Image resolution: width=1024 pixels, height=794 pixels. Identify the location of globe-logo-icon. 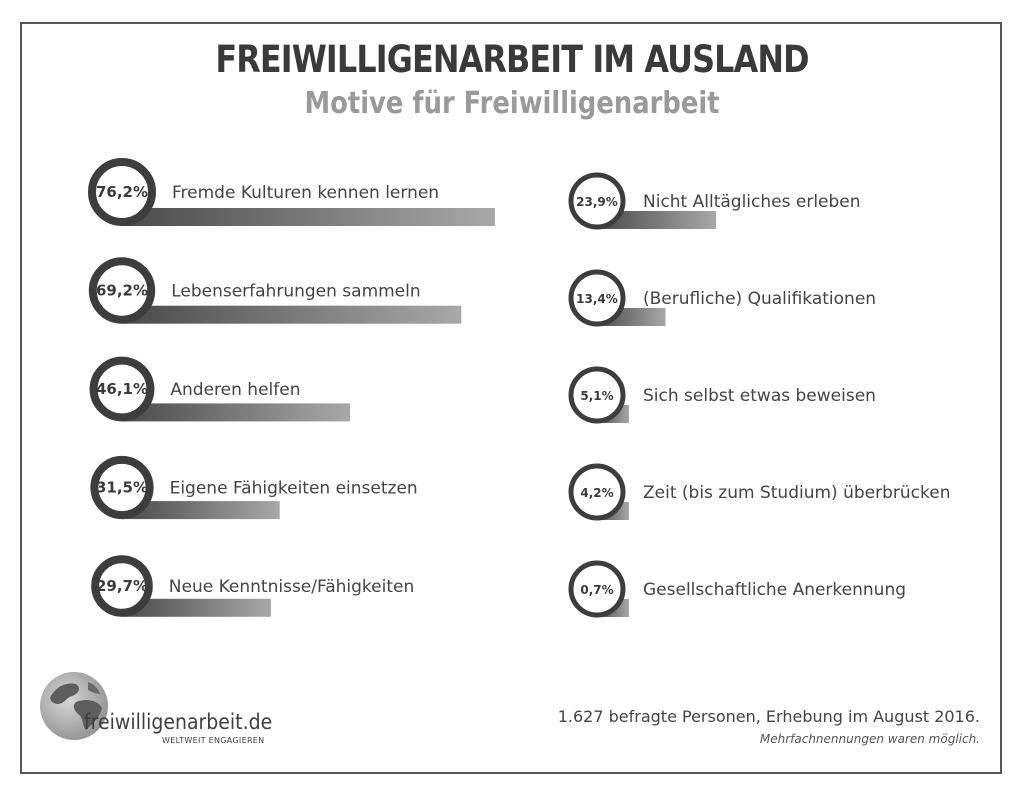
(74, 706).